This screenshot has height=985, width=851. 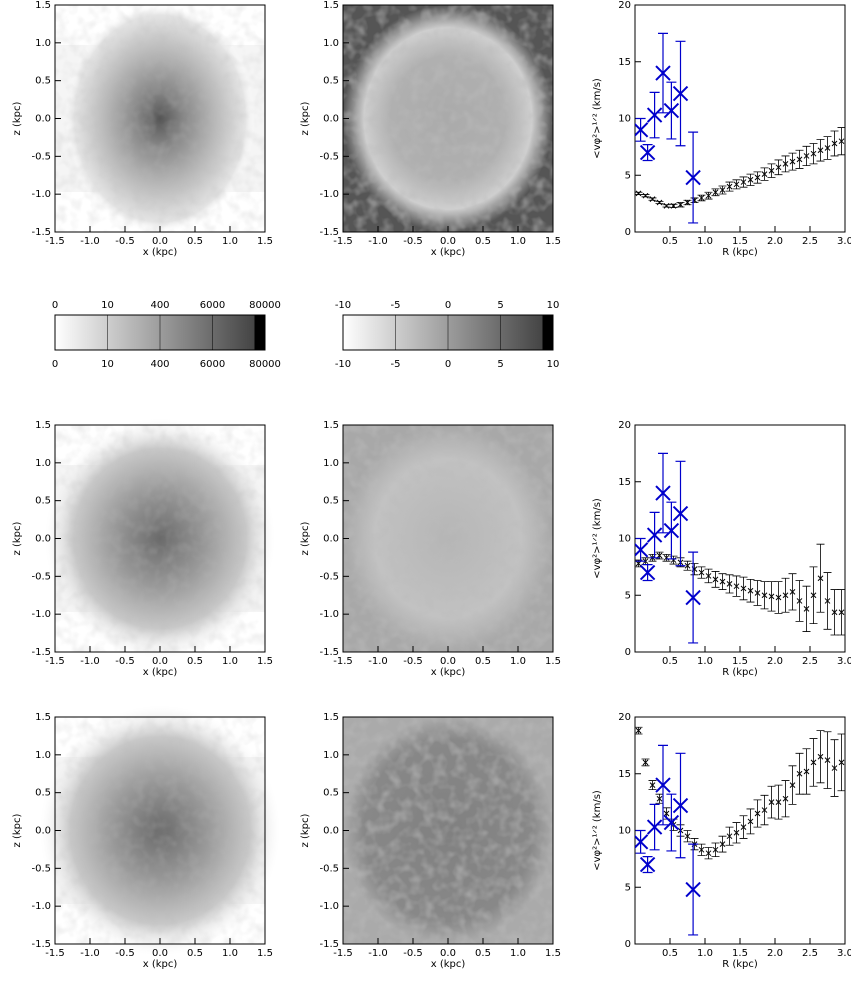 What do you see at coordinates (160, 538) in the screenshot?
I see `map-texture` at bounding box center [160, 538].